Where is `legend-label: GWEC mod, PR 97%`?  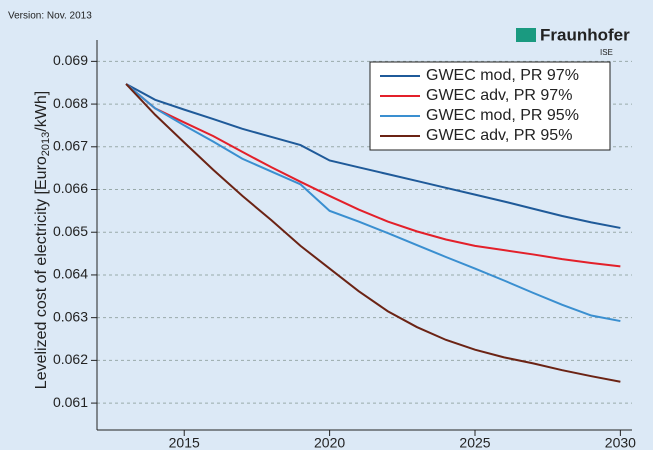 legend-label: GWEC mod, PR 97% is located at coordinates (502, 75).